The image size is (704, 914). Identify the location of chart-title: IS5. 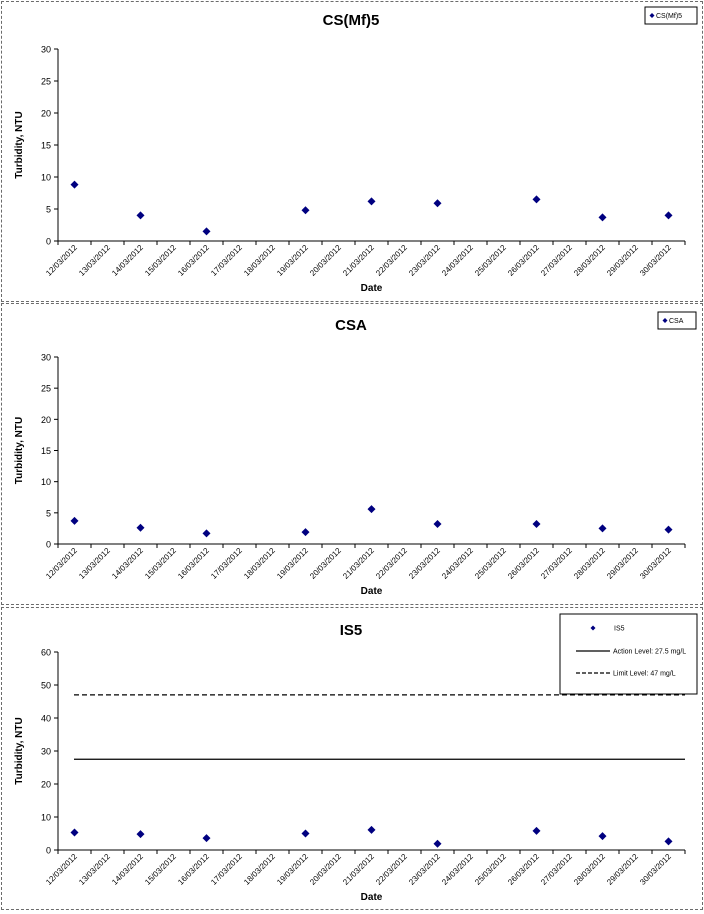
(351, 630).